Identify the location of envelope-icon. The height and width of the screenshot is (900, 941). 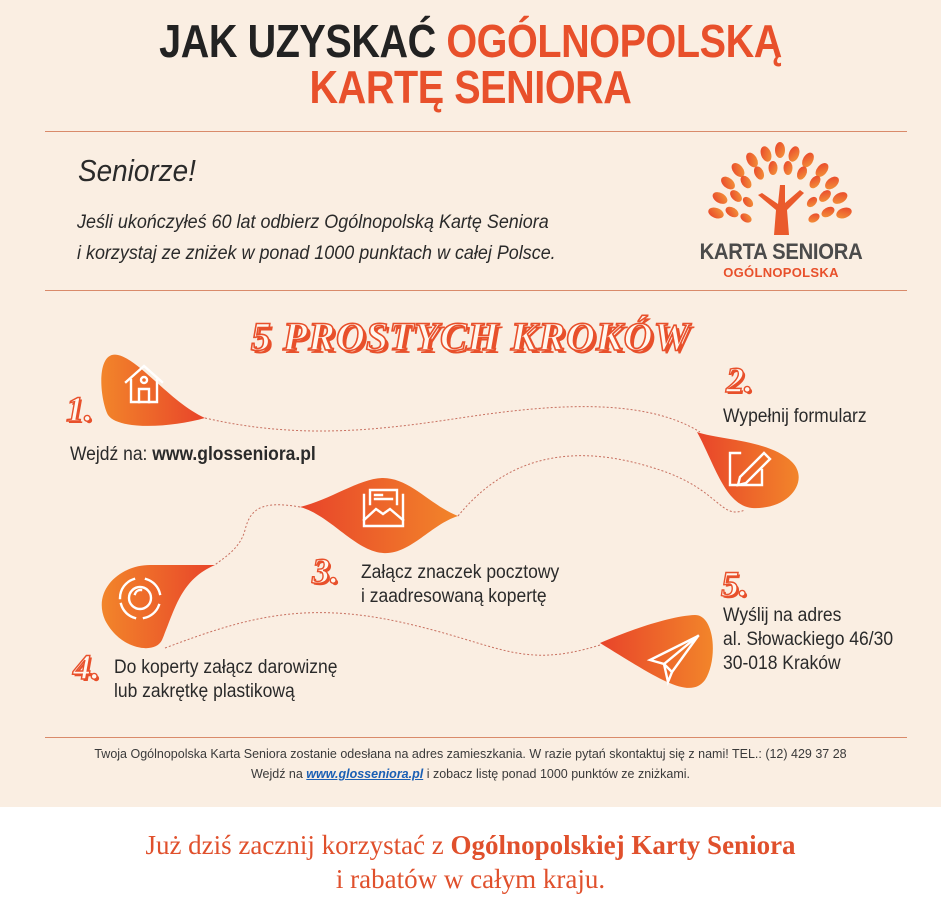
(383, 508).